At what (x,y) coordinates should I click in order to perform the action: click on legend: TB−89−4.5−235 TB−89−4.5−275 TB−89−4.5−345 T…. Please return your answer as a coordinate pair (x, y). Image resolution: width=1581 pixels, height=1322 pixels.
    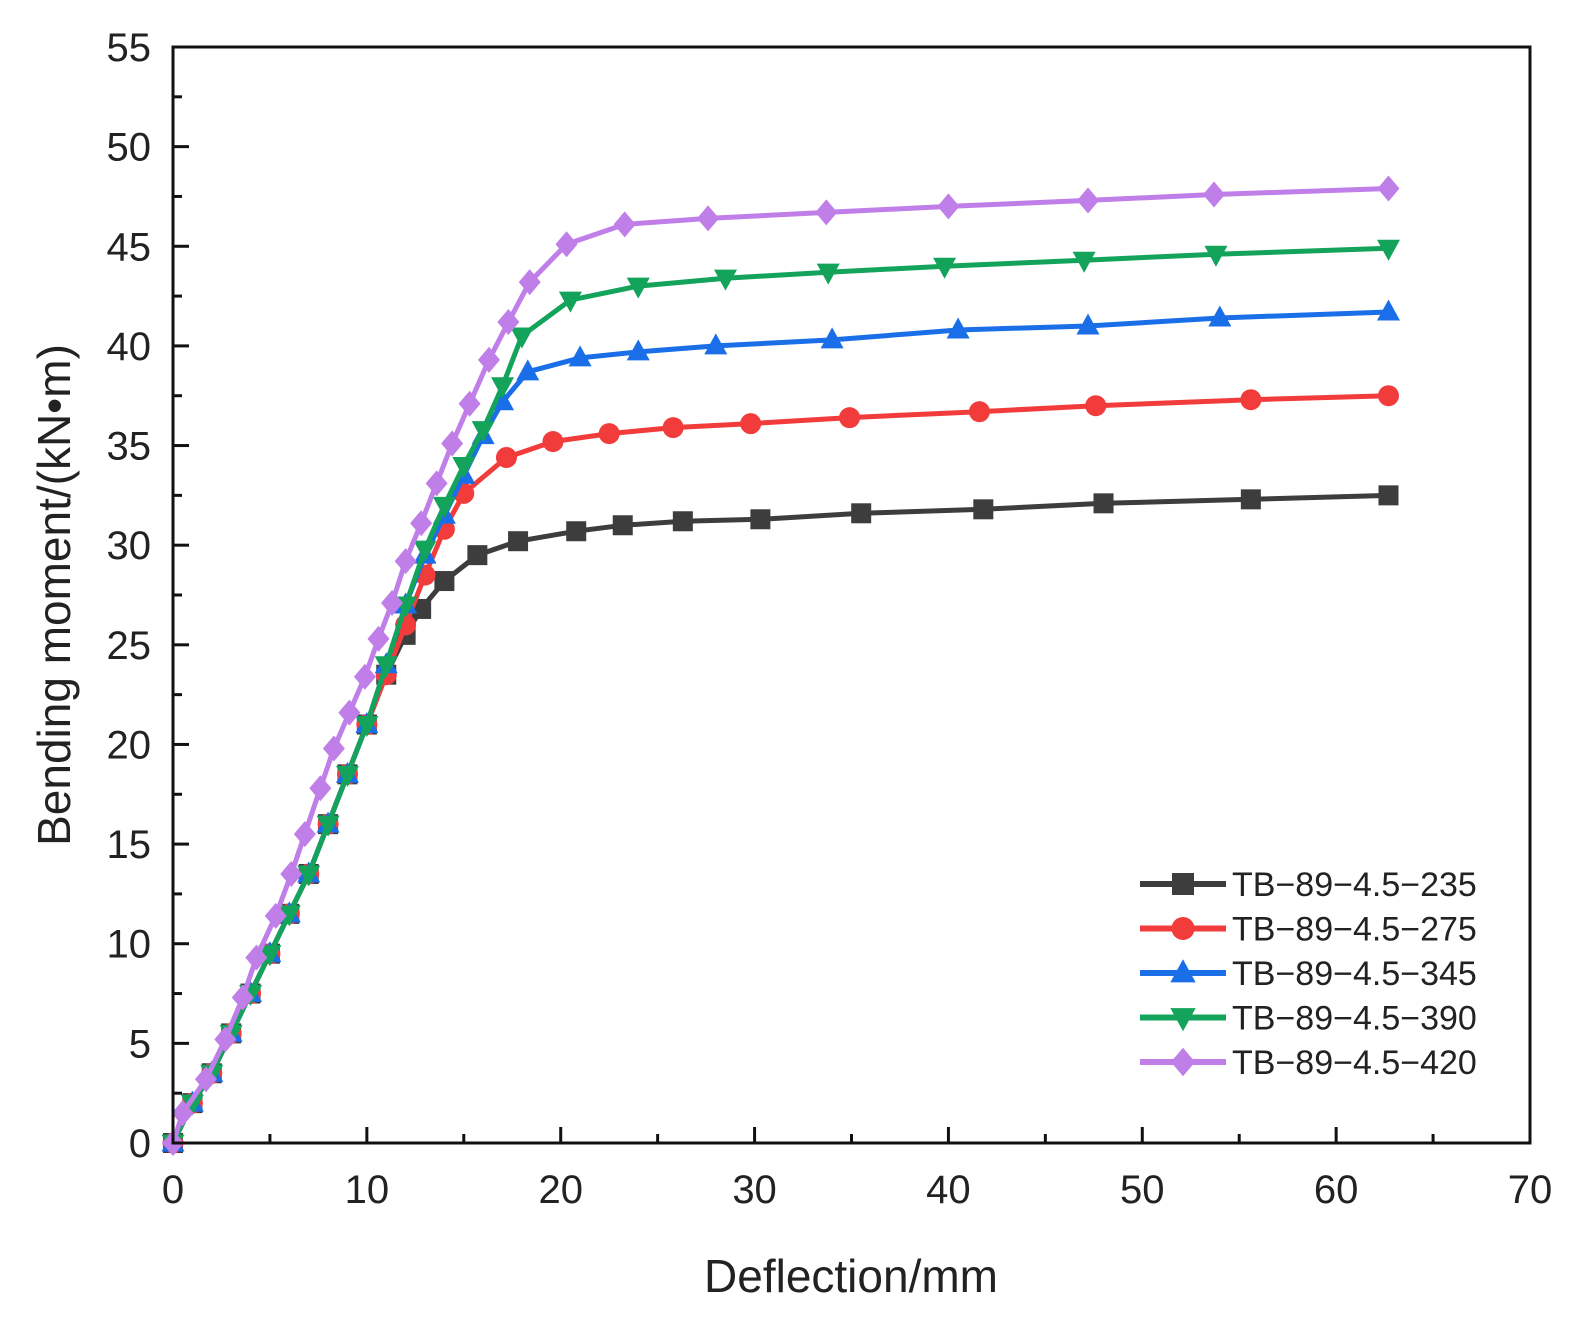
    Looking at the image, I should click on (1308, 974).